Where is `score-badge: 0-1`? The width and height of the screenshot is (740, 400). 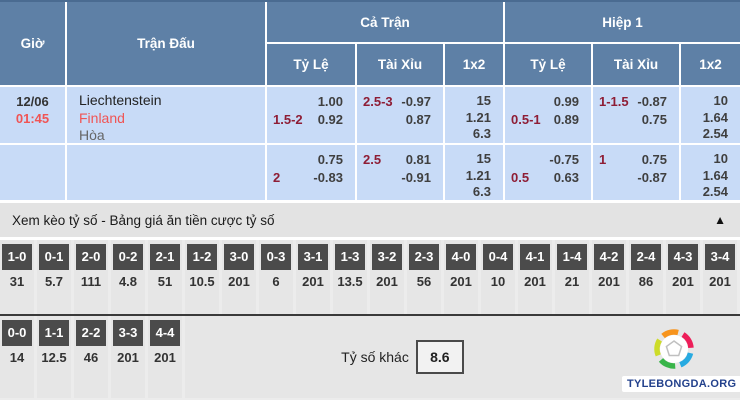
score-badge: 0-1 is located at coordinates (54, 257).